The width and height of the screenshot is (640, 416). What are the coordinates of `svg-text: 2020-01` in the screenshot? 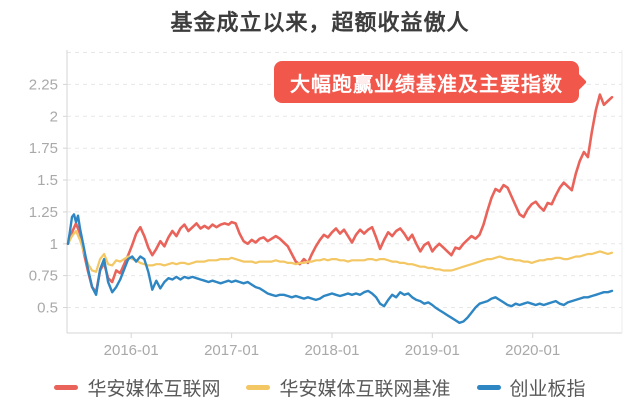 It's located at (532, 349).